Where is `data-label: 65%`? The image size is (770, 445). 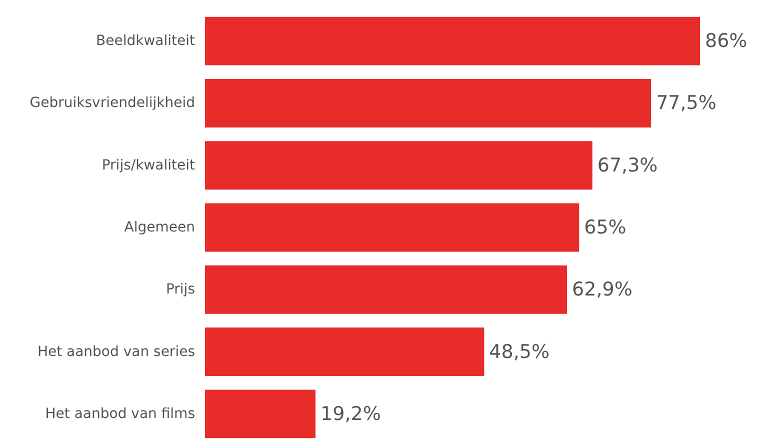
data-label: 65% is located at coordinates (605, 227).